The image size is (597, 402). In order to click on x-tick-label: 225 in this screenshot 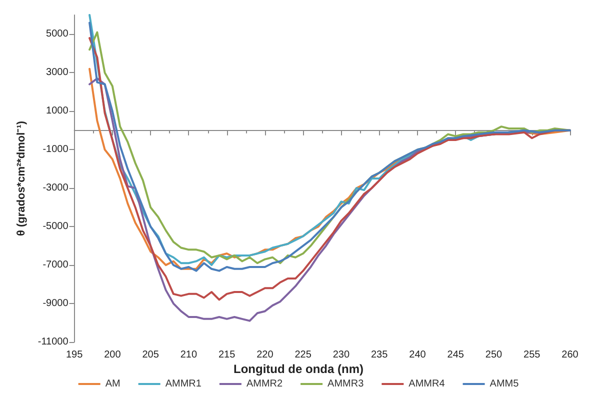, I will do `click(303, 355)`.